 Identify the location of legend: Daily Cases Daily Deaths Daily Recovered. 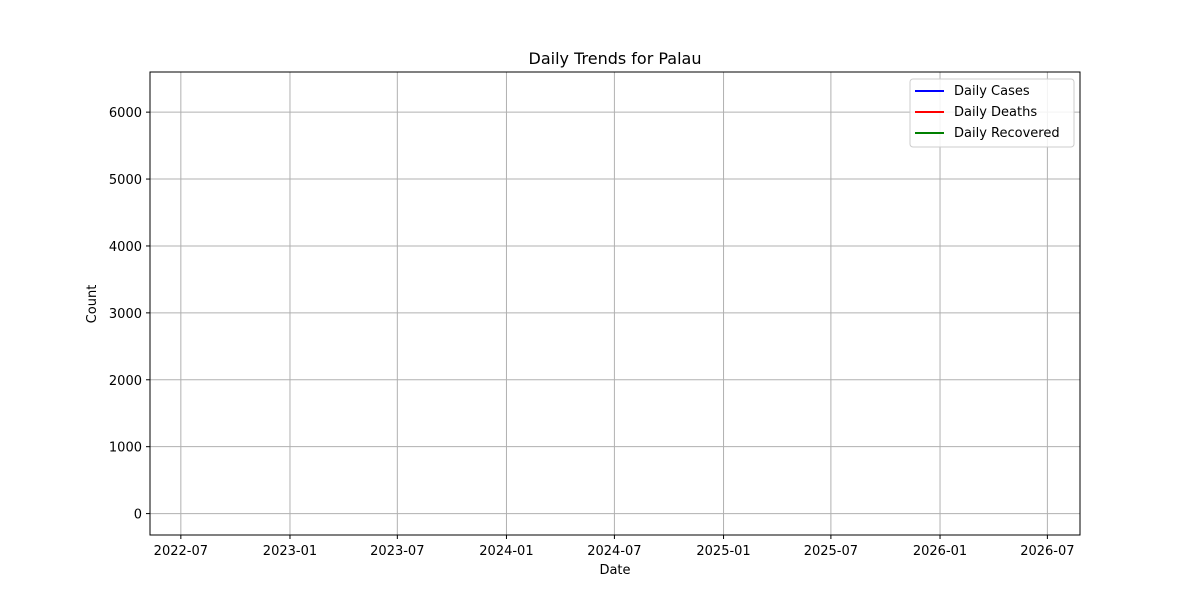
(992, 113).